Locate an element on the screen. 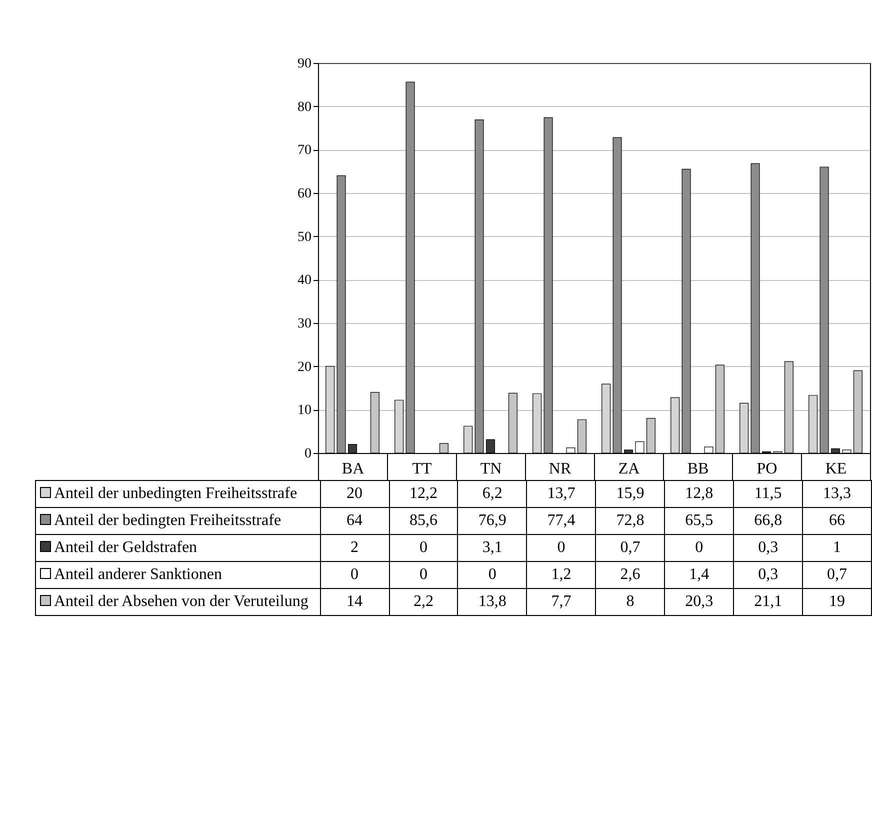 The width and height of the screenshot is (872, 817). x-tick-label: TT is located at coordinates (422, 469).